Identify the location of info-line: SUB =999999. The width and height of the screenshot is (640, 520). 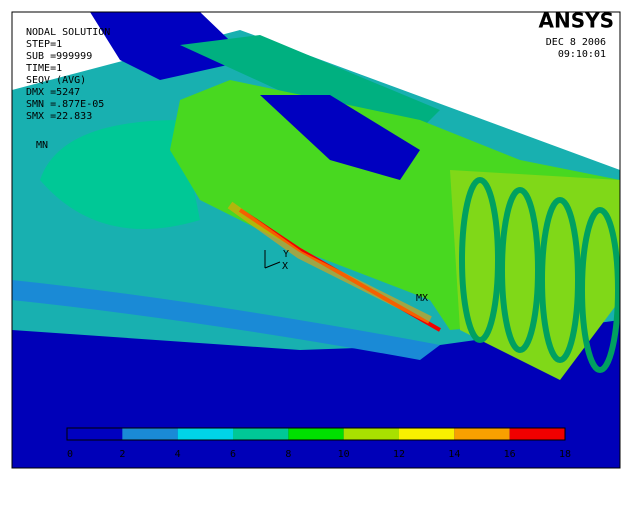
(59, 56).